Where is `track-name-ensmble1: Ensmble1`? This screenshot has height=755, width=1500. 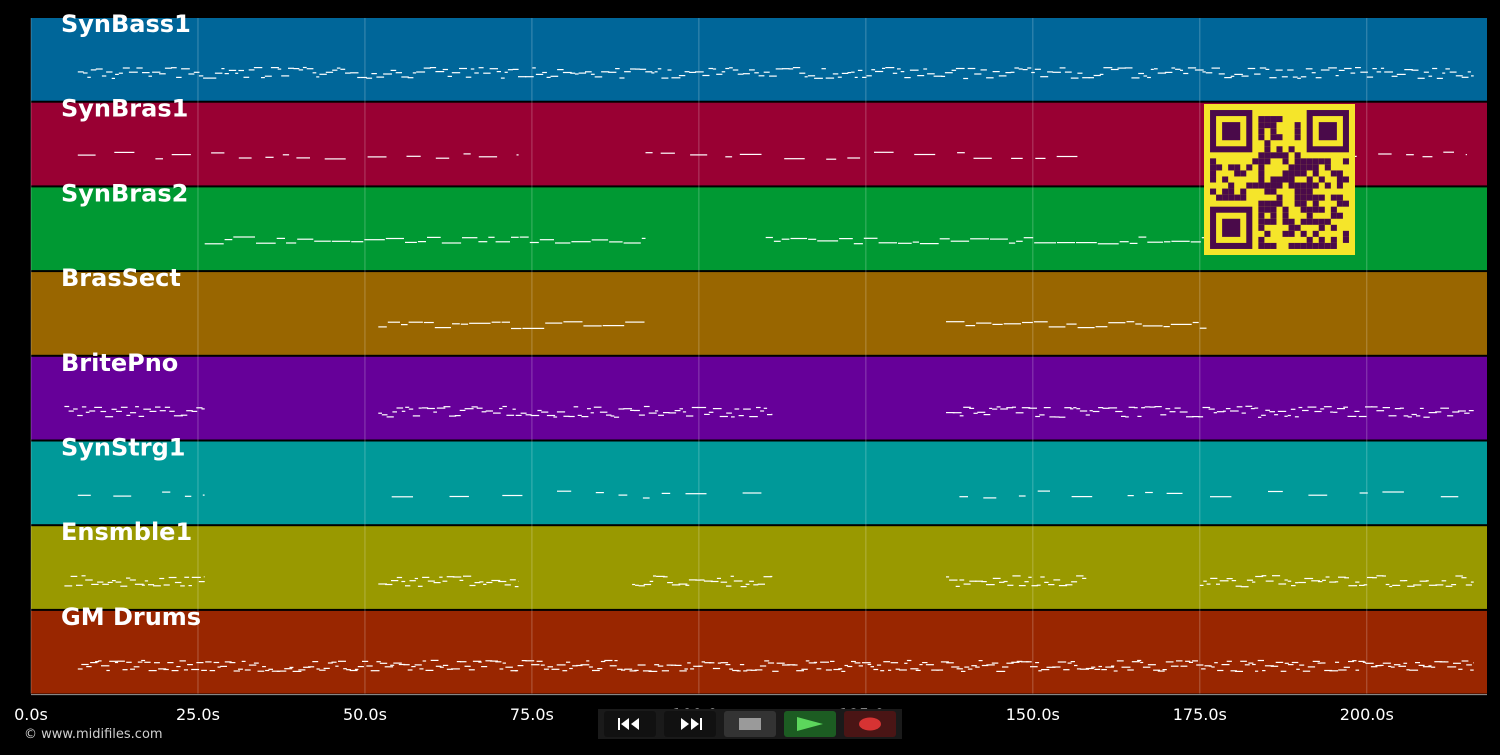 track-name-ensmble1: Ensmble1 is located at coordinates (126, 532).